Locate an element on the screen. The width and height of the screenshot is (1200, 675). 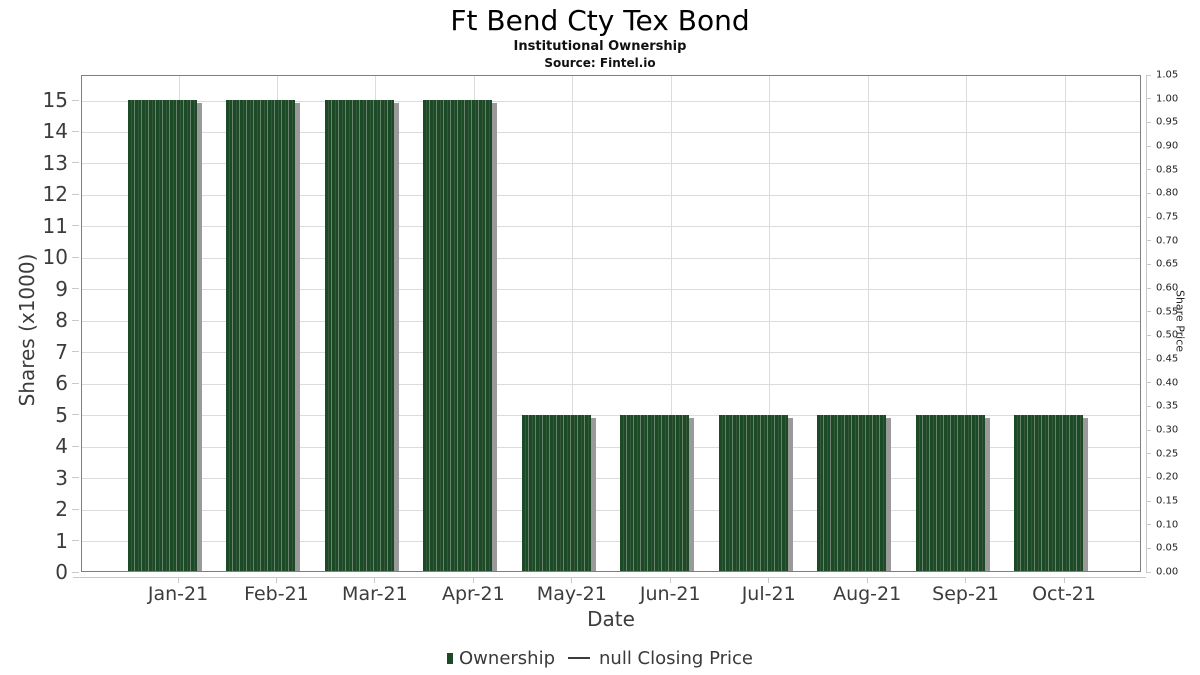
left-axis-tick-label: 3 is located at coordinates (61, 477).